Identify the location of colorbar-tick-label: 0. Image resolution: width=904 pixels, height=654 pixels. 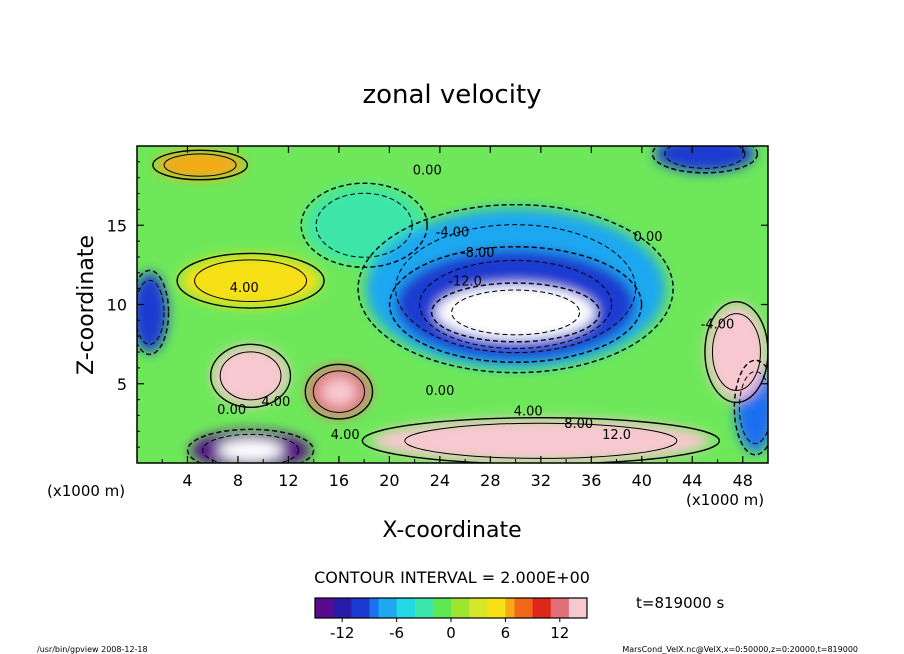
(451, 633).